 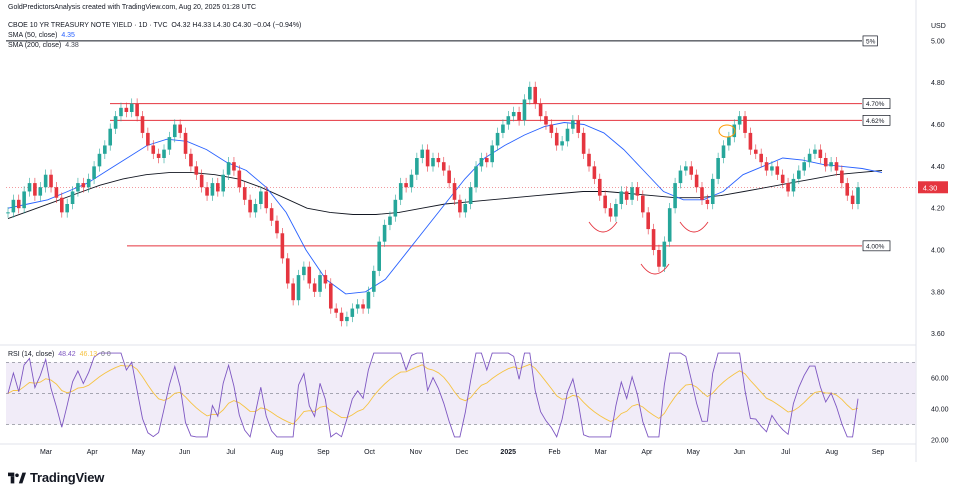 What do you see at coordinates (41, 35) in the screenshot?
I see `sma50-legend: SMA (50, close) 4.35` at bounding box center [41, 35].